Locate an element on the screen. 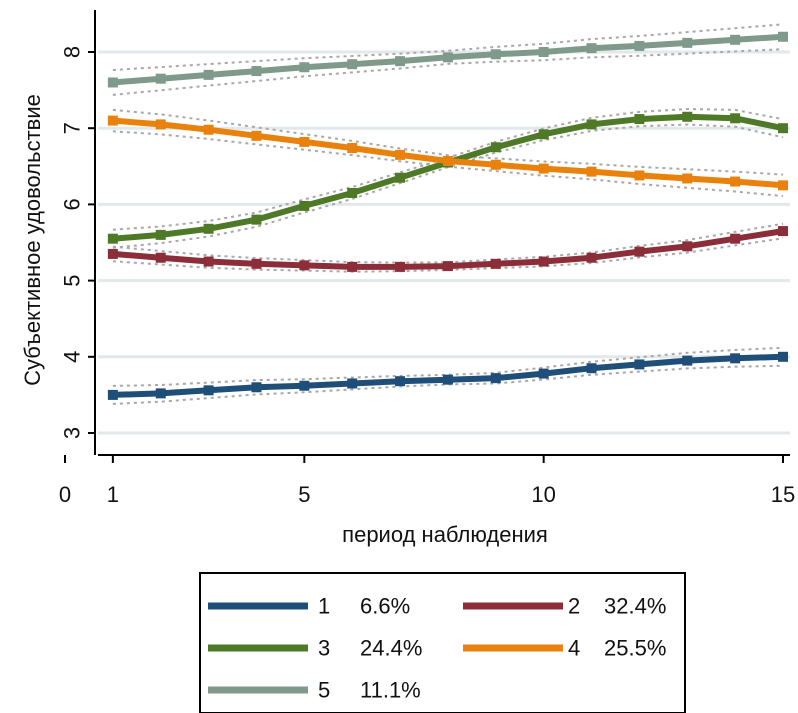 The height and width of the screenshot is (713, 798). x-tick-label-0: 0 is located at coordinates (65, 494).